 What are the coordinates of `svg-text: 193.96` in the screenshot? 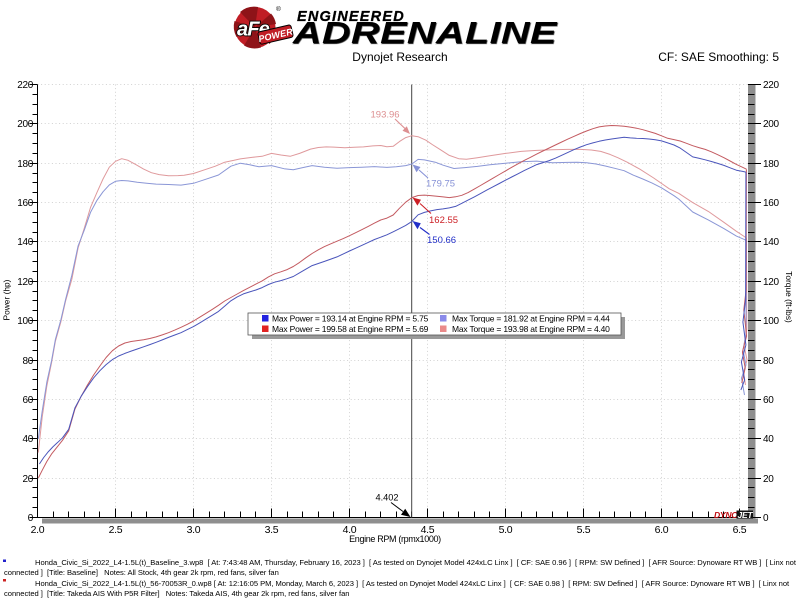 It's located at (385, 115).